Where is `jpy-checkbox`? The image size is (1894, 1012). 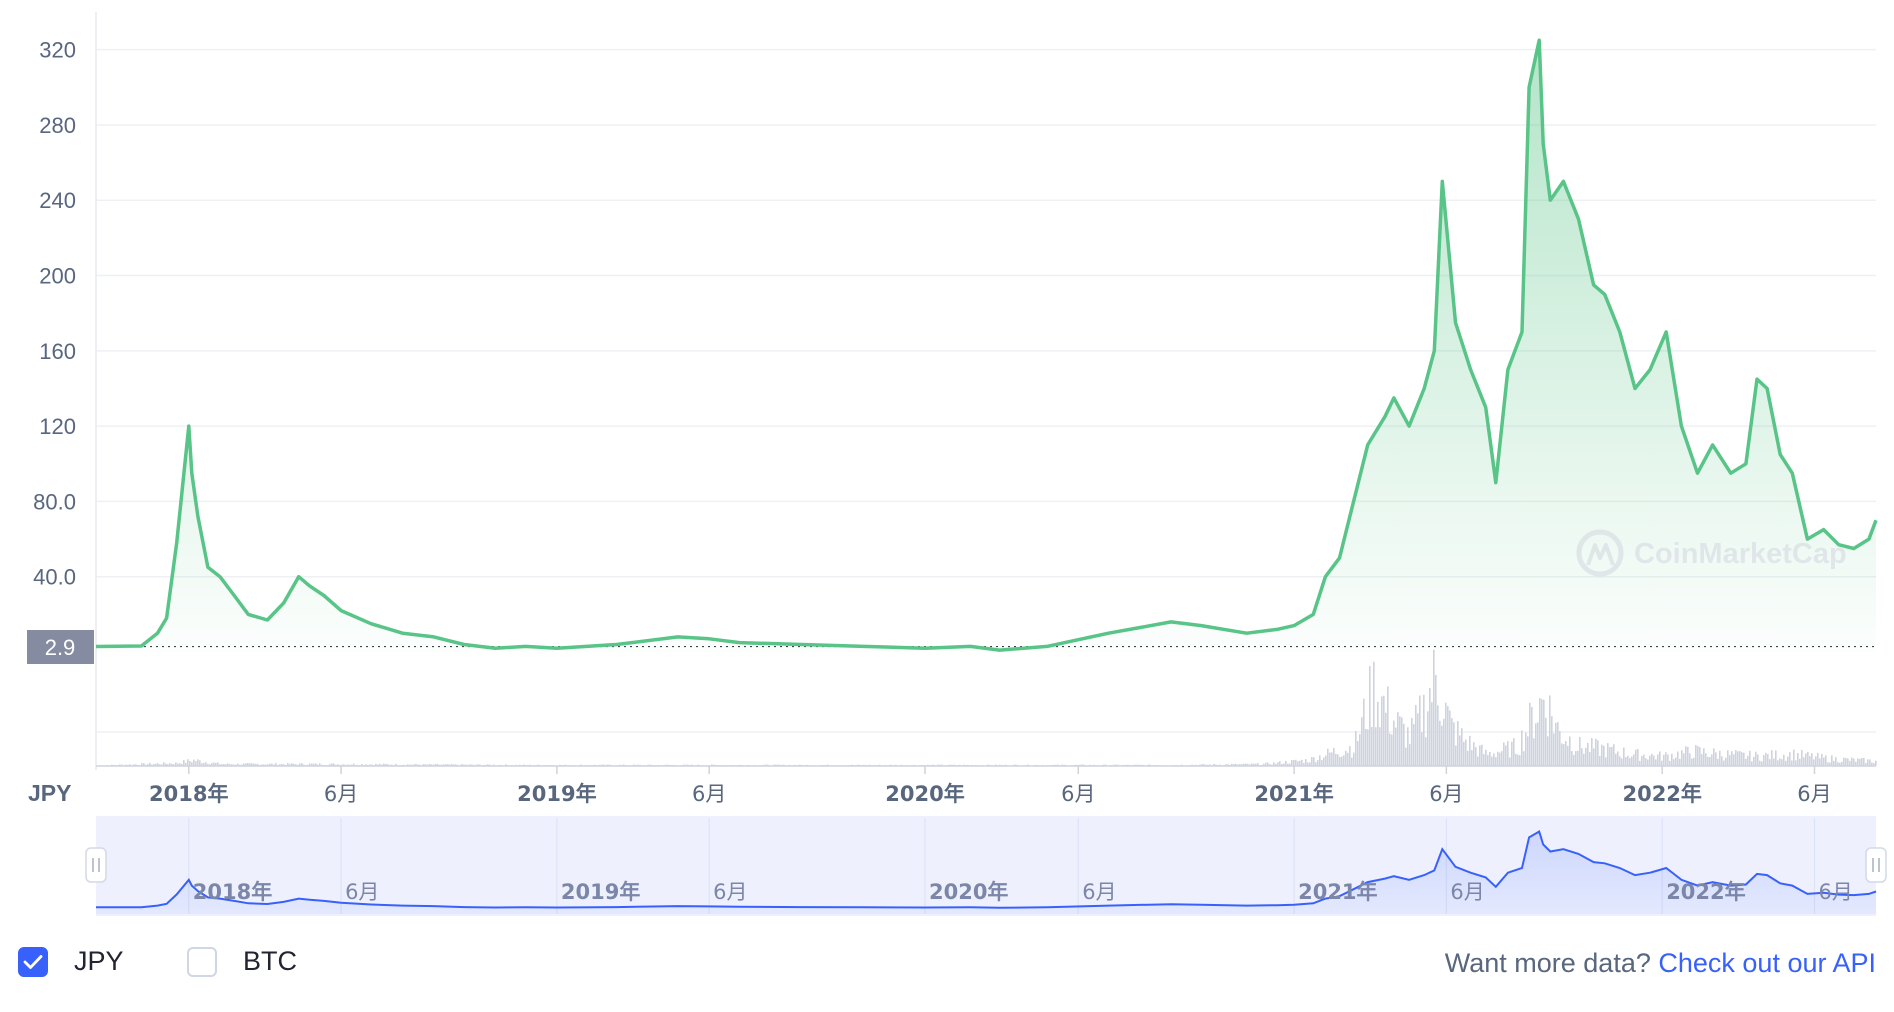
jpy-checkbox is located at coordinates (33, 961).